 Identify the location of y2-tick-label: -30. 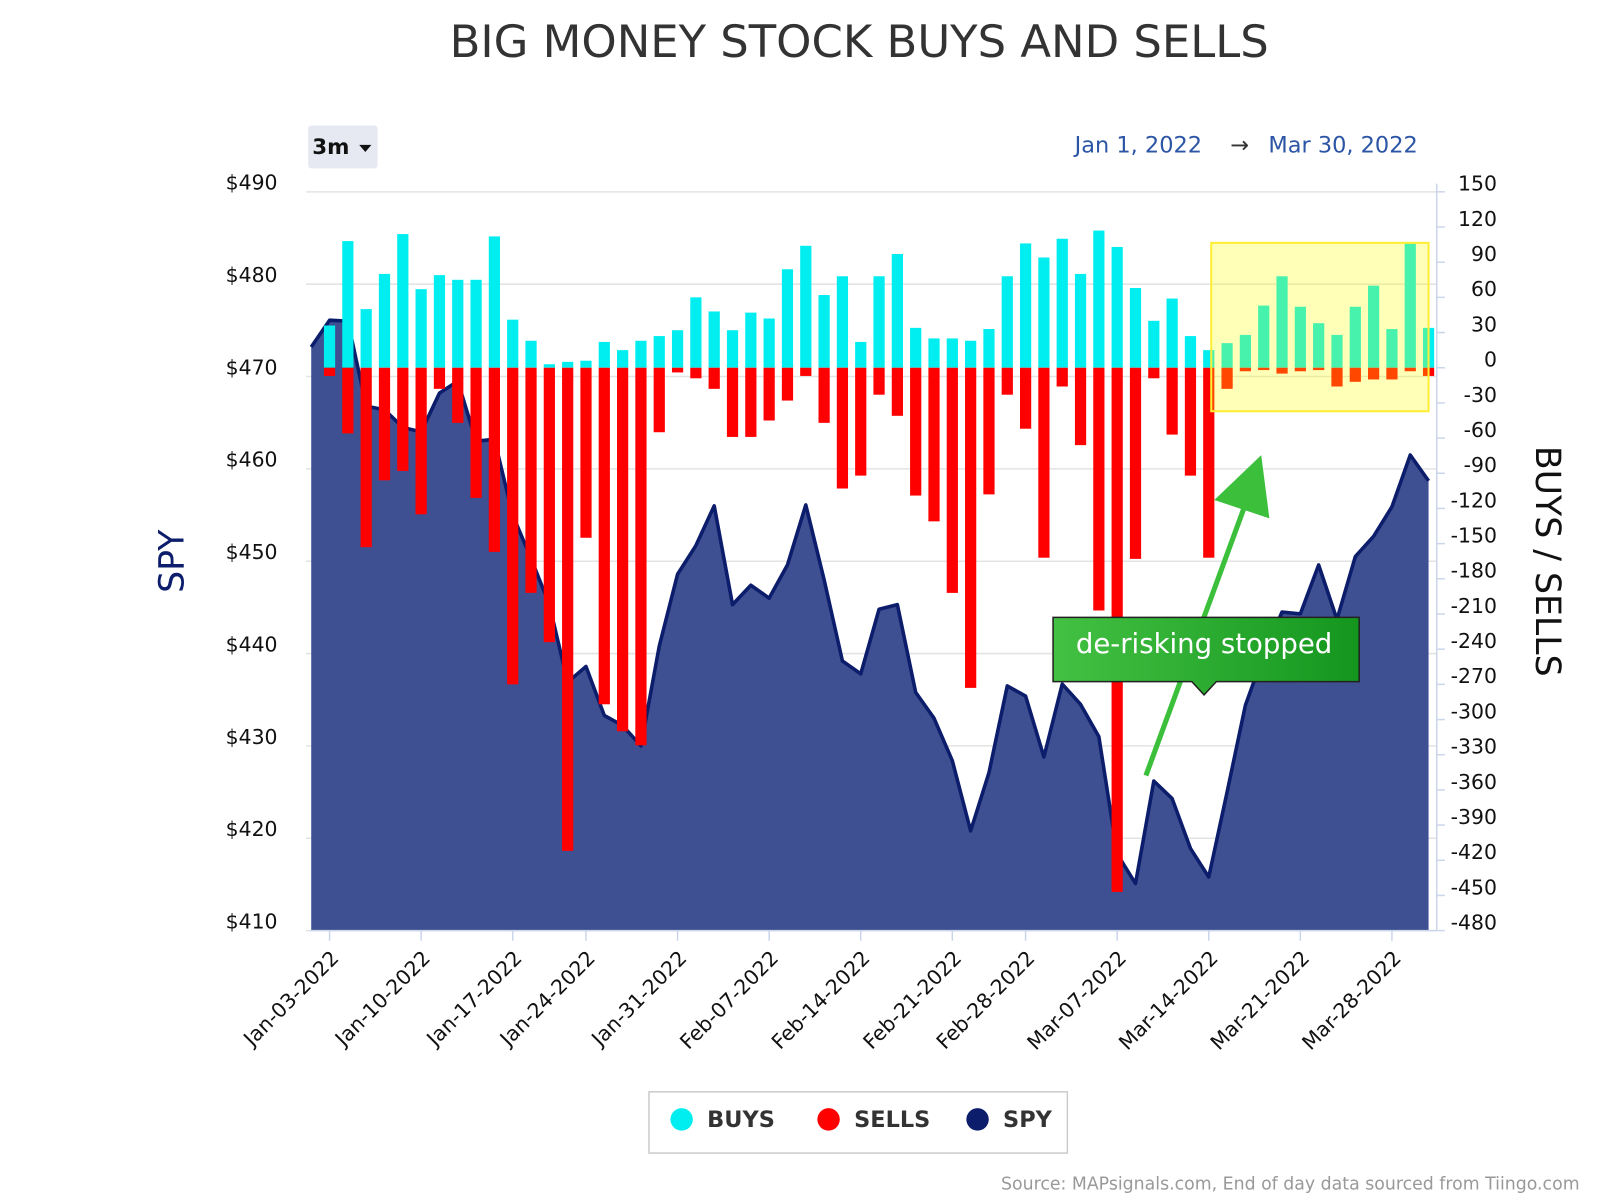
(1480, 395).